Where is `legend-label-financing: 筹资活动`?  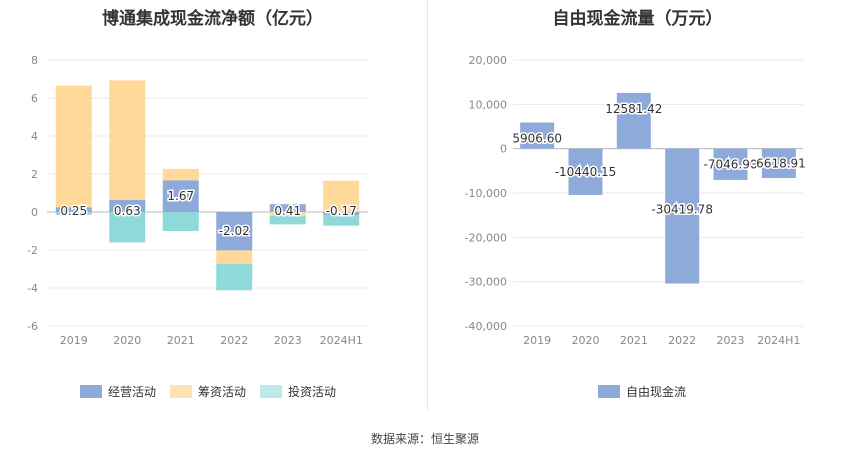
legend-label-financing: 筹资活动 is located at coordinates (222, 392).